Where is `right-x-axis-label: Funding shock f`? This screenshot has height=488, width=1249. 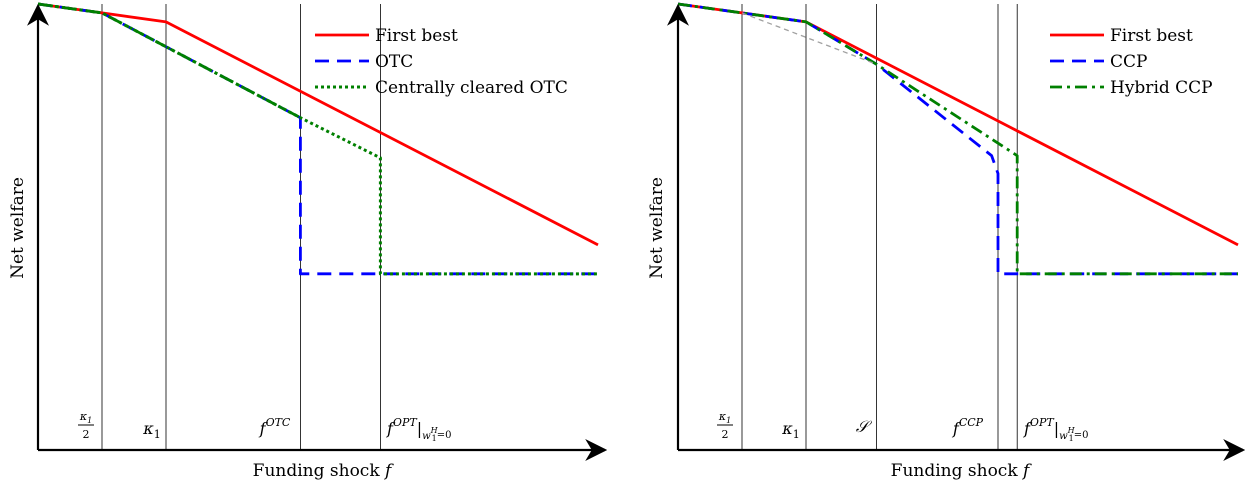 right-x-axis-label: Funding shock f is located at coordinates (961, 471).